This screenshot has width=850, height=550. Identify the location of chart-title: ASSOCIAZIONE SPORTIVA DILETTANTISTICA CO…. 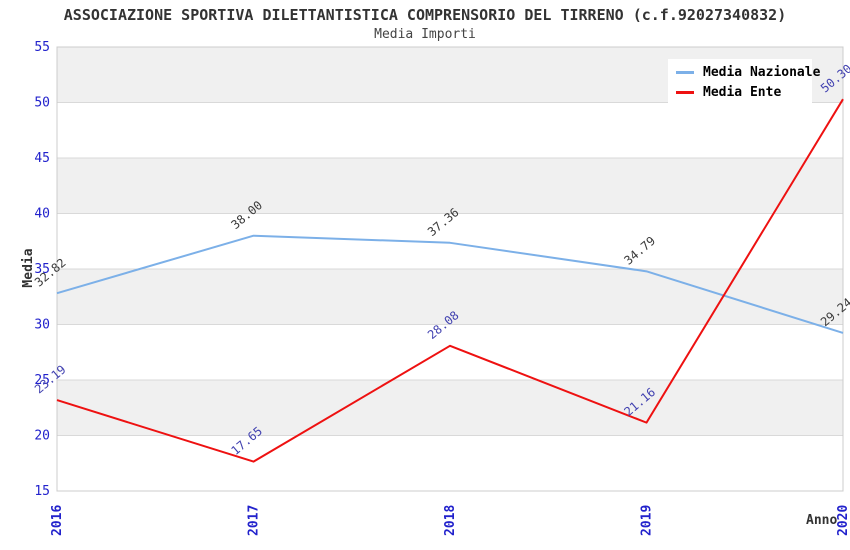
(425, 15).